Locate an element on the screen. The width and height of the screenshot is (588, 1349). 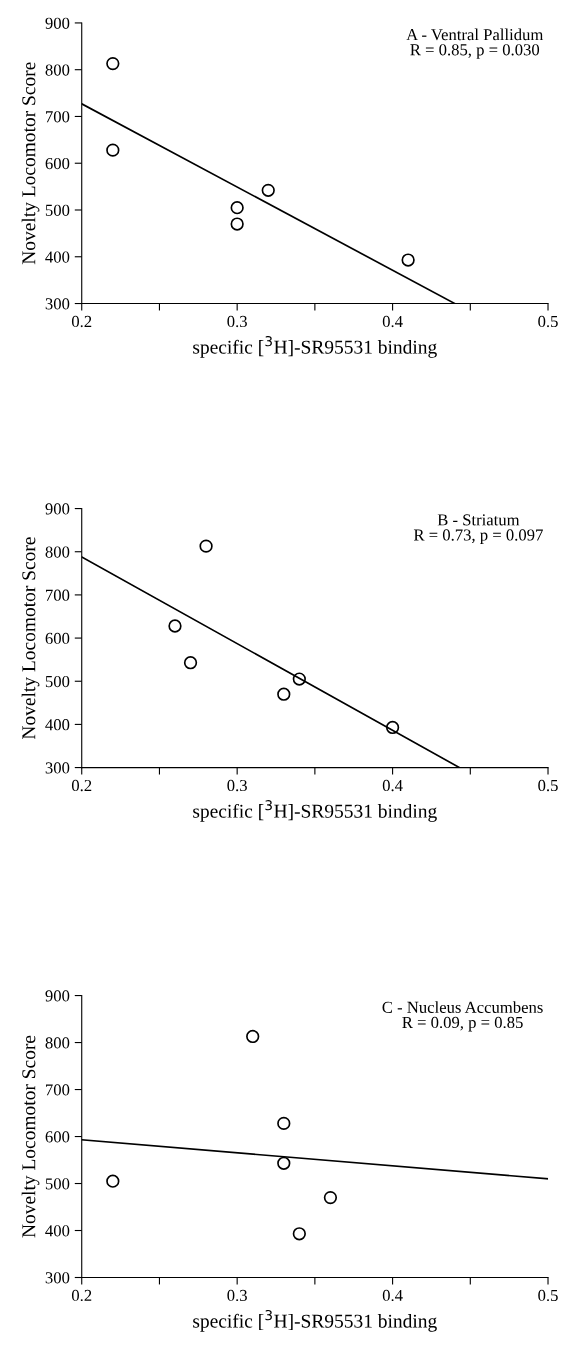
annotation: A - Ventral Pallidum is located at coordinates (475, 34).